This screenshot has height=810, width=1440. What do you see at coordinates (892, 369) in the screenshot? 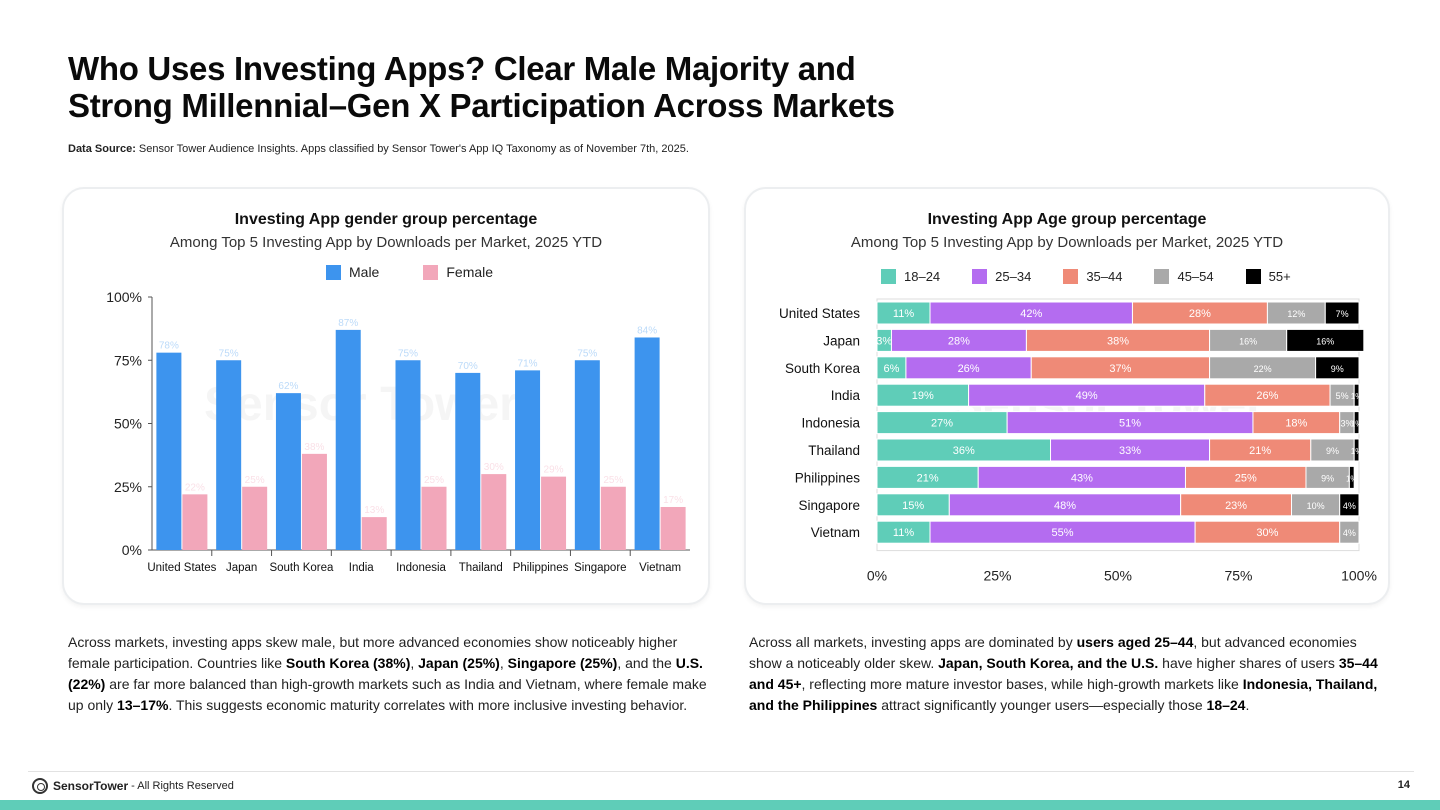
I see `data-label-18-24-south-korea: 6%` at bounding box center [892, 369].